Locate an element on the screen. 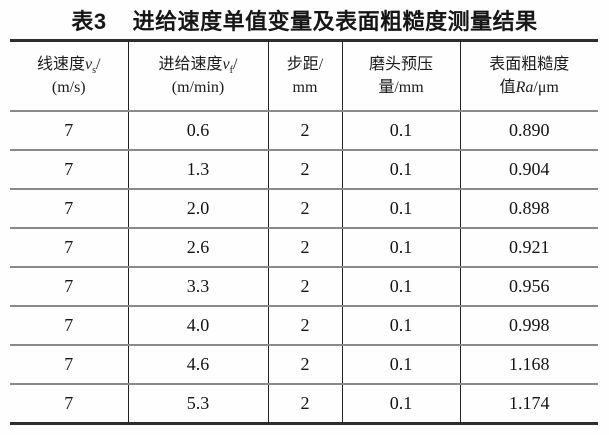  header-linear-speed-symbol: 线速度vs/ is located at coordinates (69, 65).